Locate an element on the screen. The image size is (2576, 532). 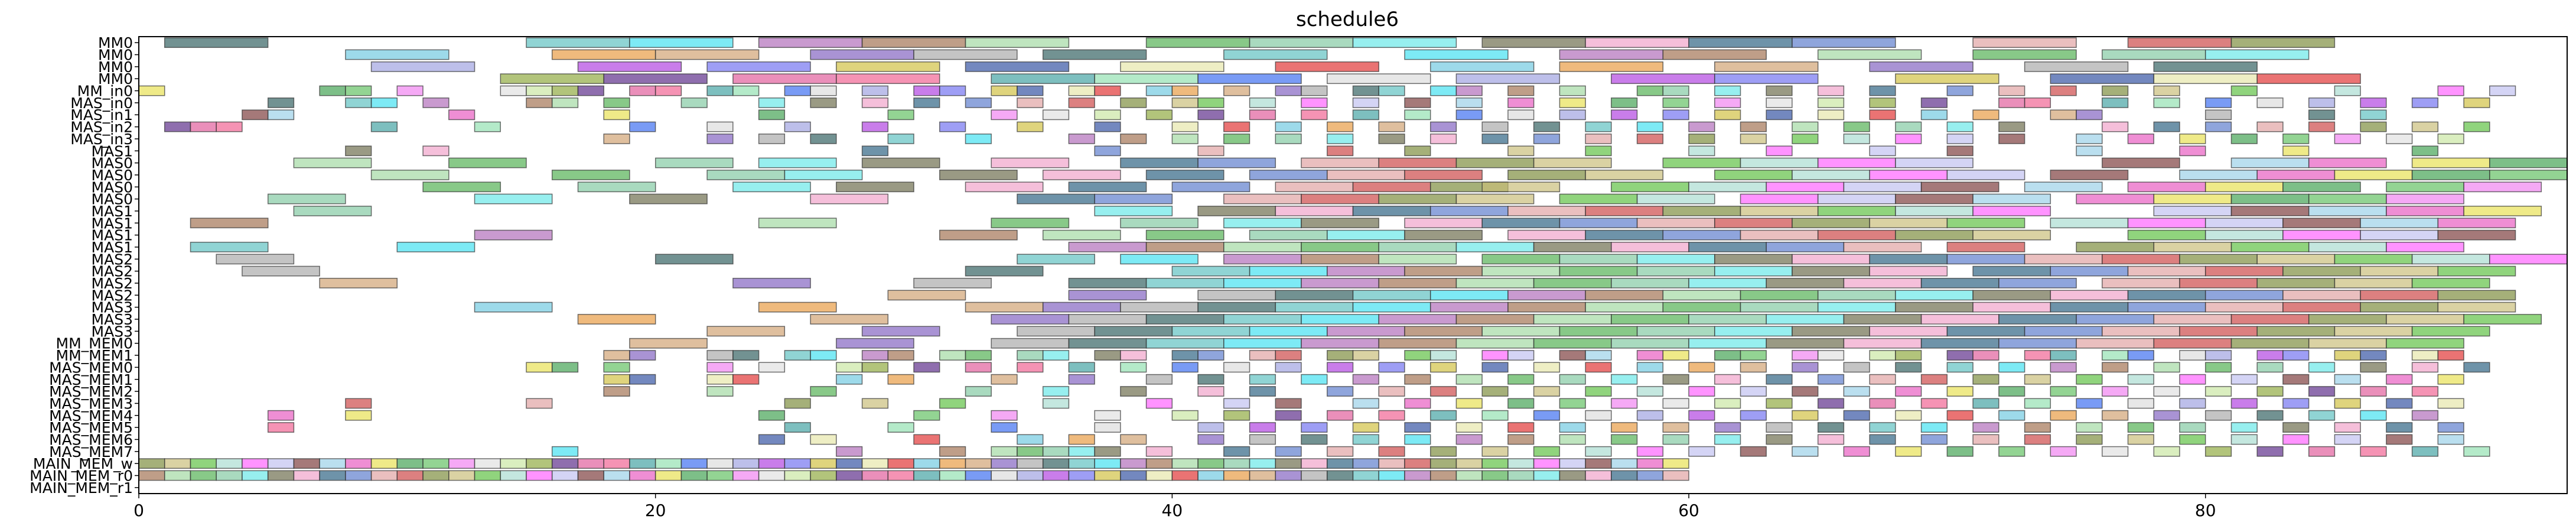
y-tick-label: MAS_MEM0 is located at coordinates (91, 367).